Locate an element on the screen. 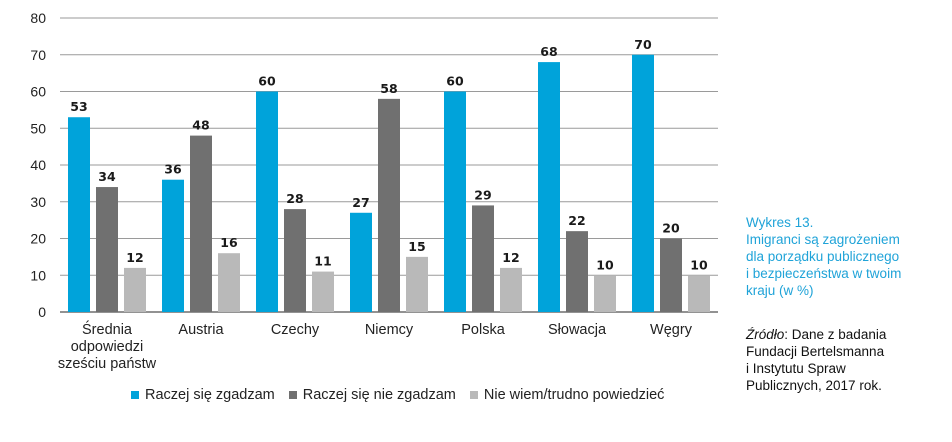 The image size is (952, 442). data-label: 22 is located at coordinates (576, 220).